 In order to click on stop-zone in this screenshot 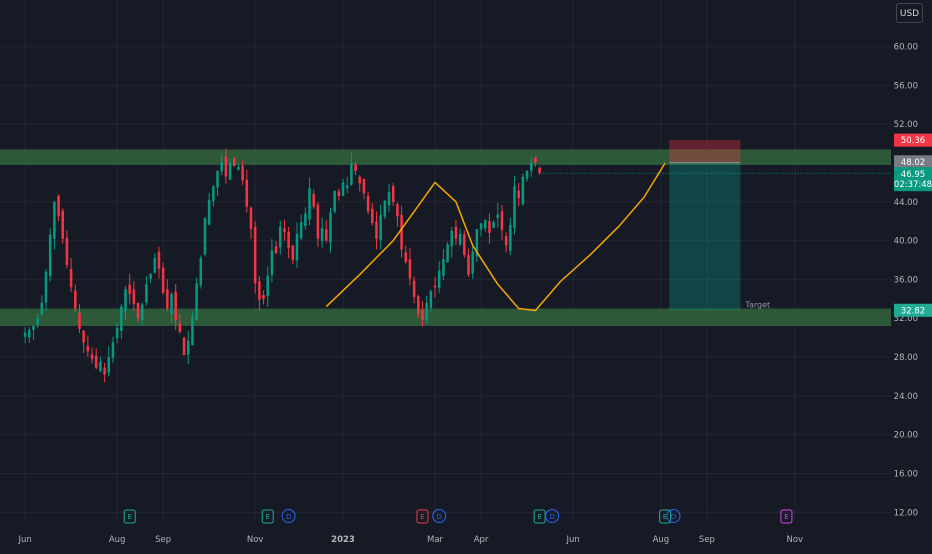, I will do `click(705, 151)`.